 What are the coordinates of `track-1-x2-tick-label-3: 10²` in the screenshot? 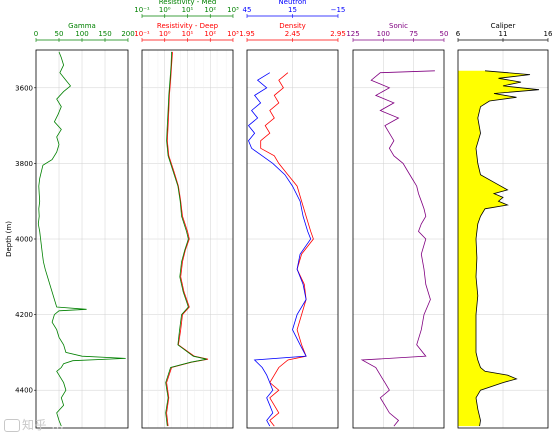 It's located at (210, 10).